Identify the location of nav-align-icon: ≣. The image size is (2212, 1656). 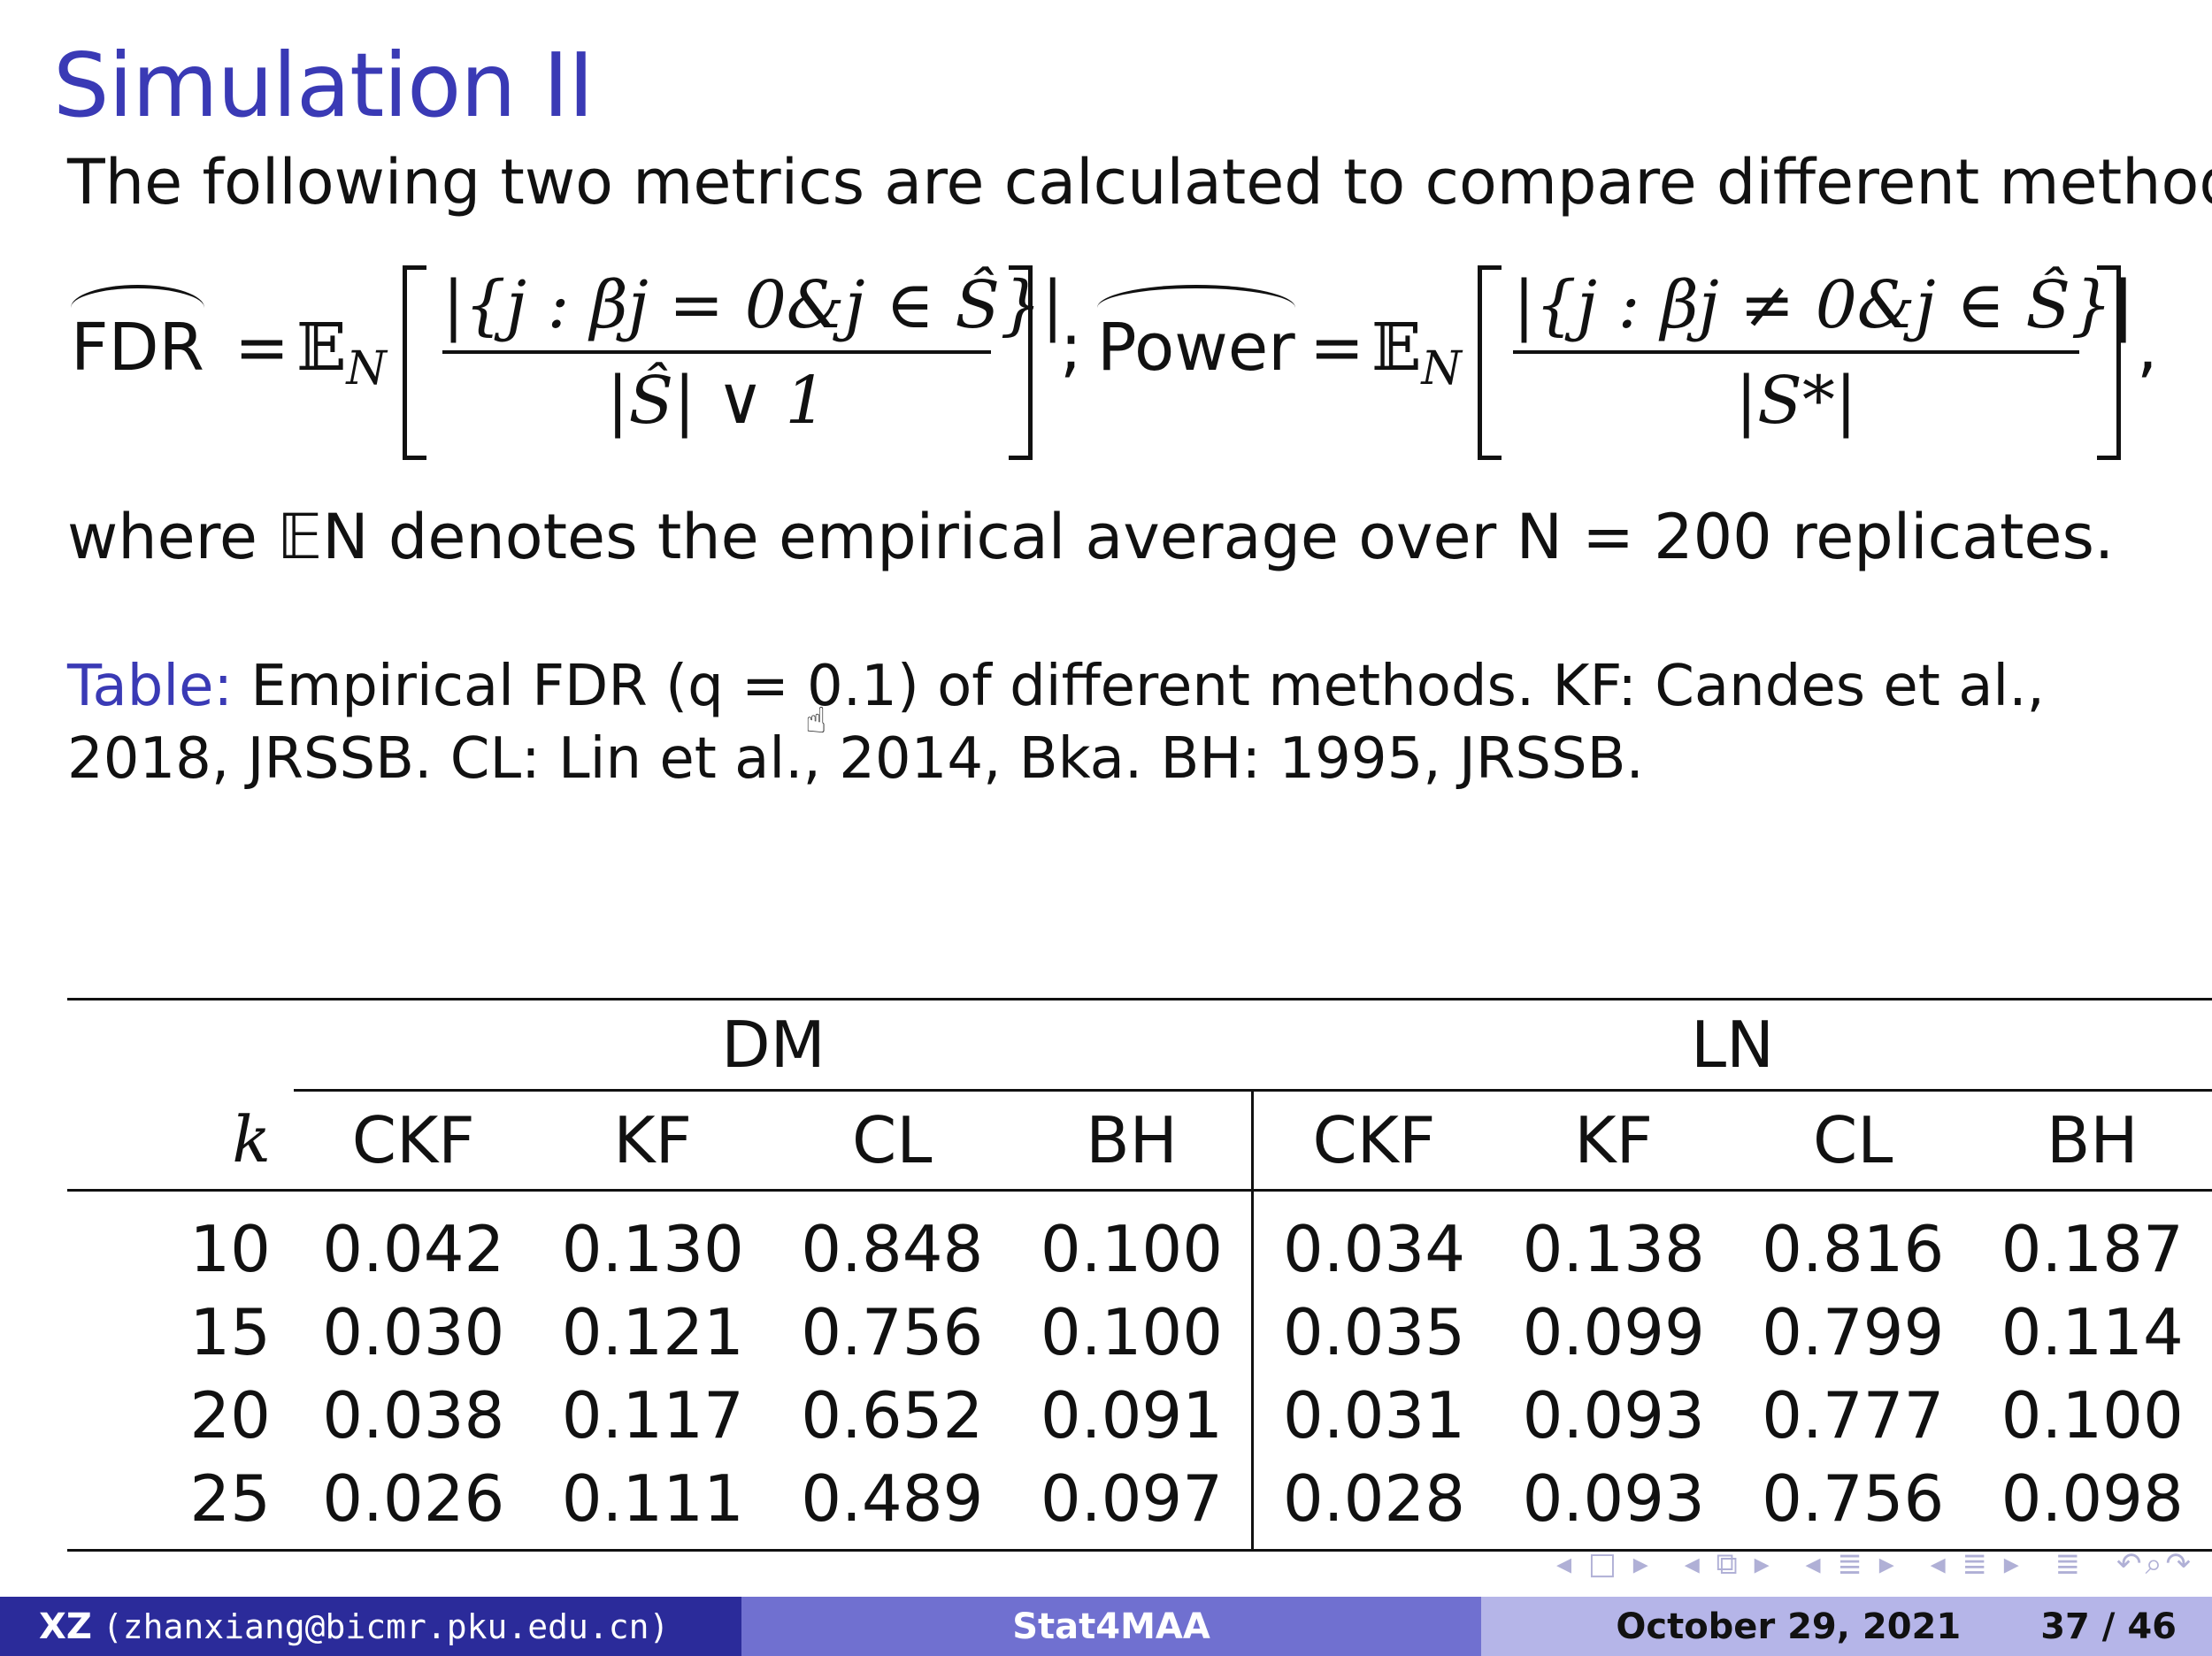
(2070, 1564).